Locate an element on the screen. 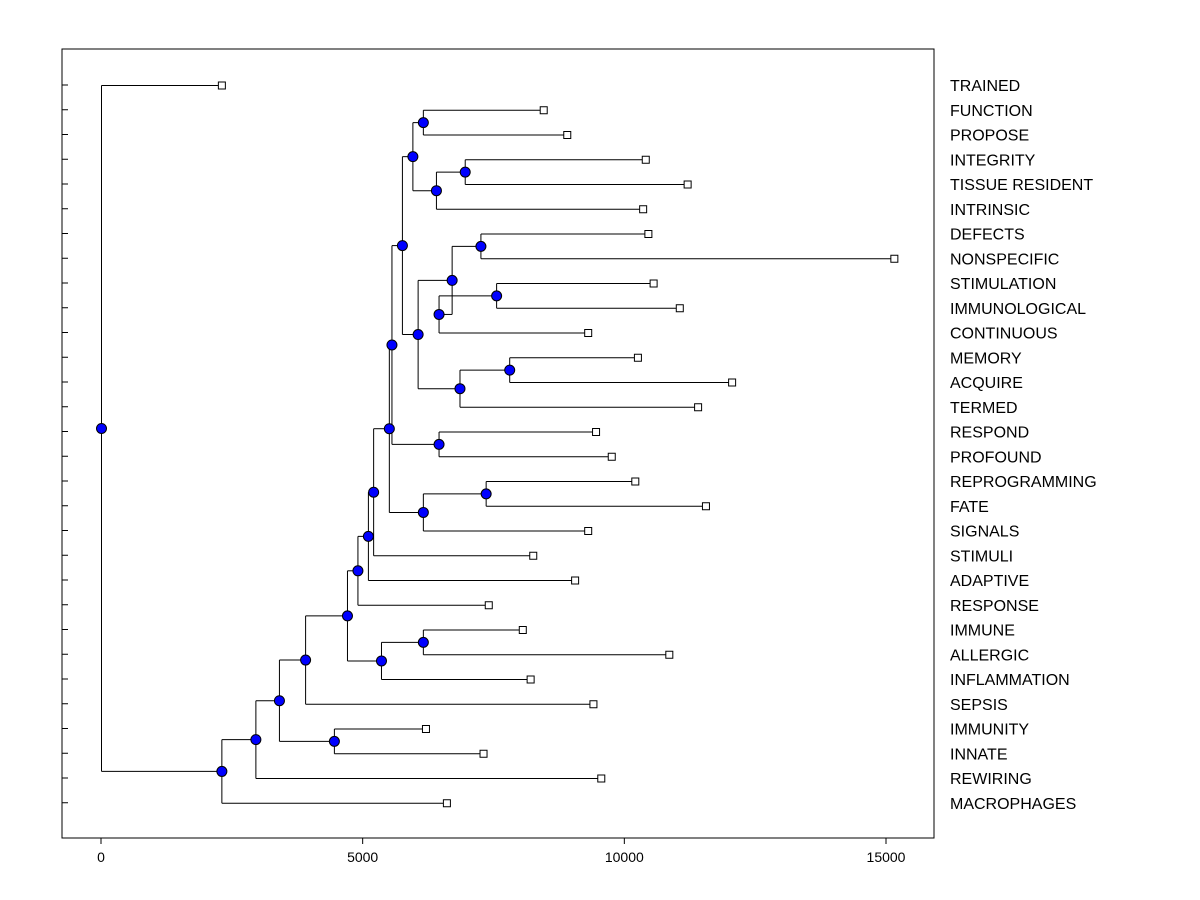  leaf-marker-stimulation is located at coordinates (653, 283).